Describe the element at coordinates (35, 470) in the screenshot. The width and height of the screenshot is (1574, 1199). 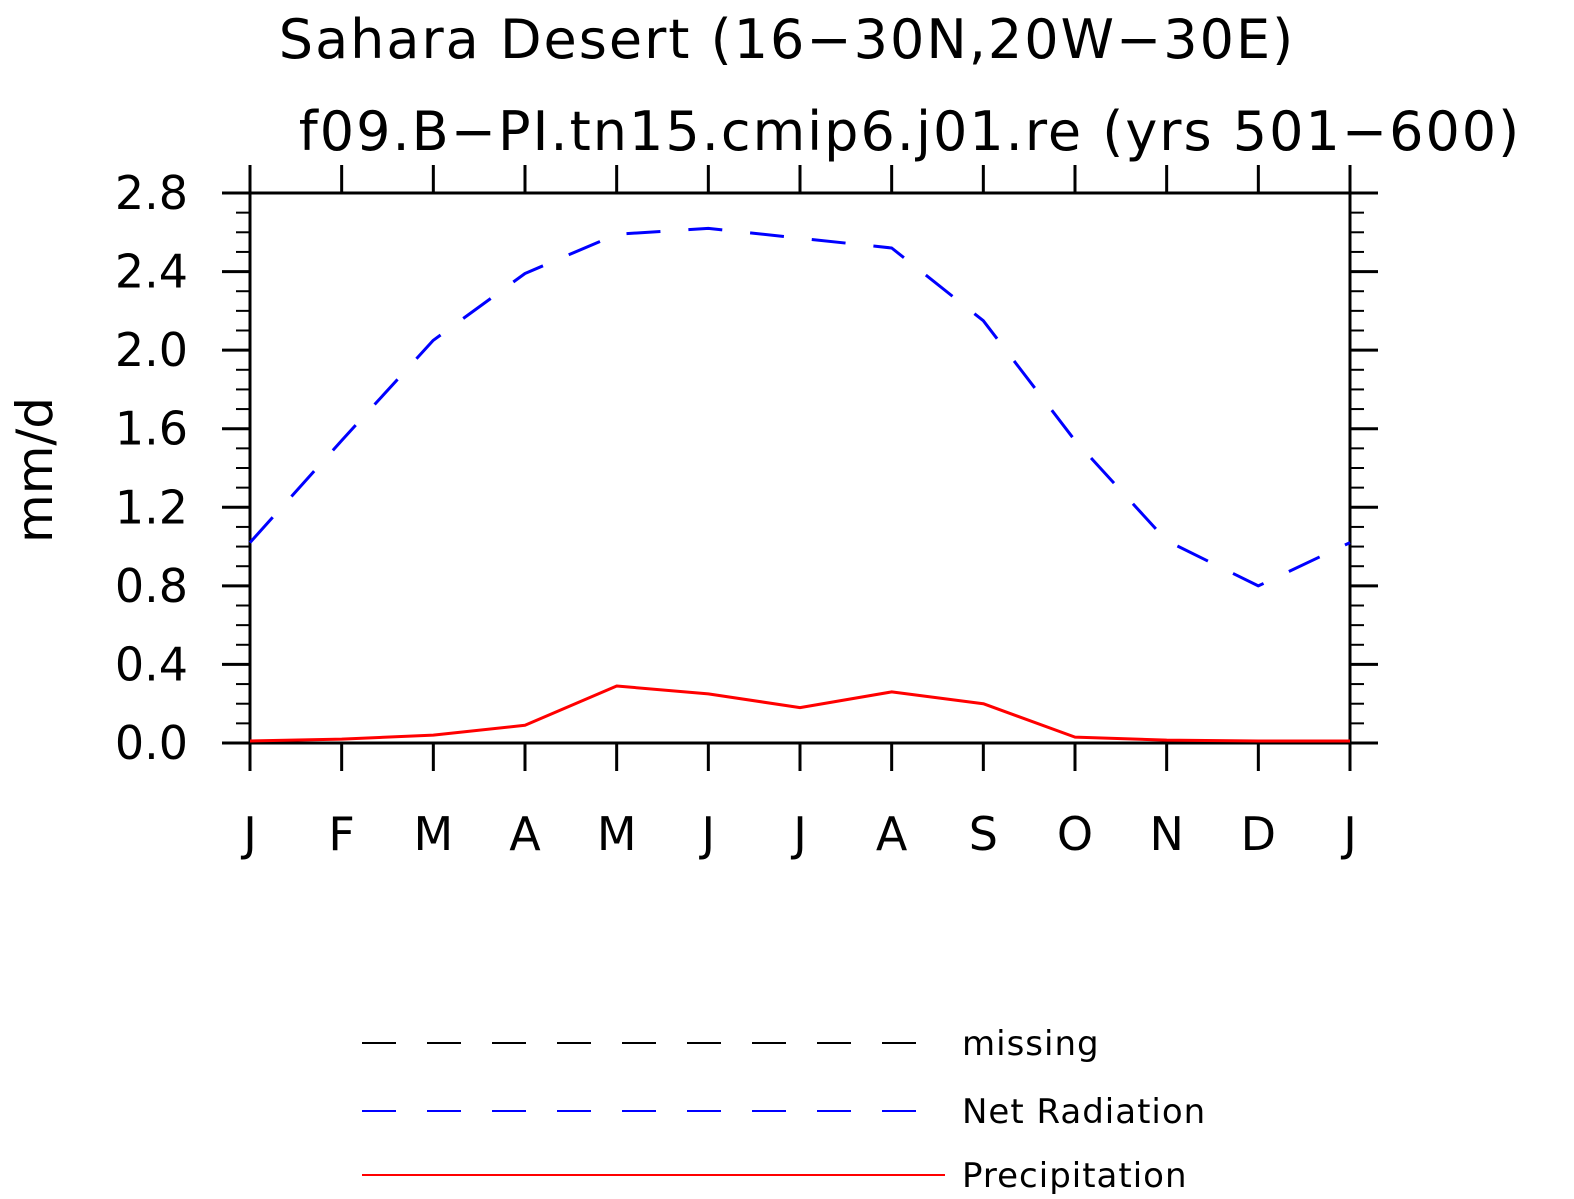
I see `y-axis-label: mm/d` at that location.